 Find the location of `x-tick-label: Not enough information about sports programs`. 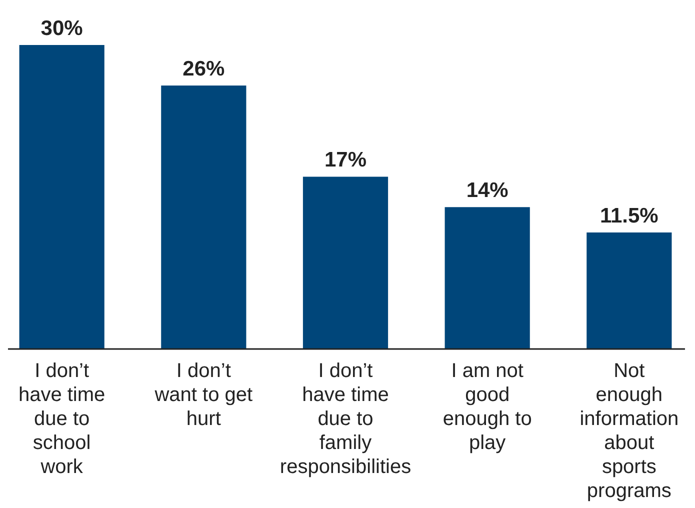

x-tick-label: Not enough information about sports programs is located at coordinates (629, 431).